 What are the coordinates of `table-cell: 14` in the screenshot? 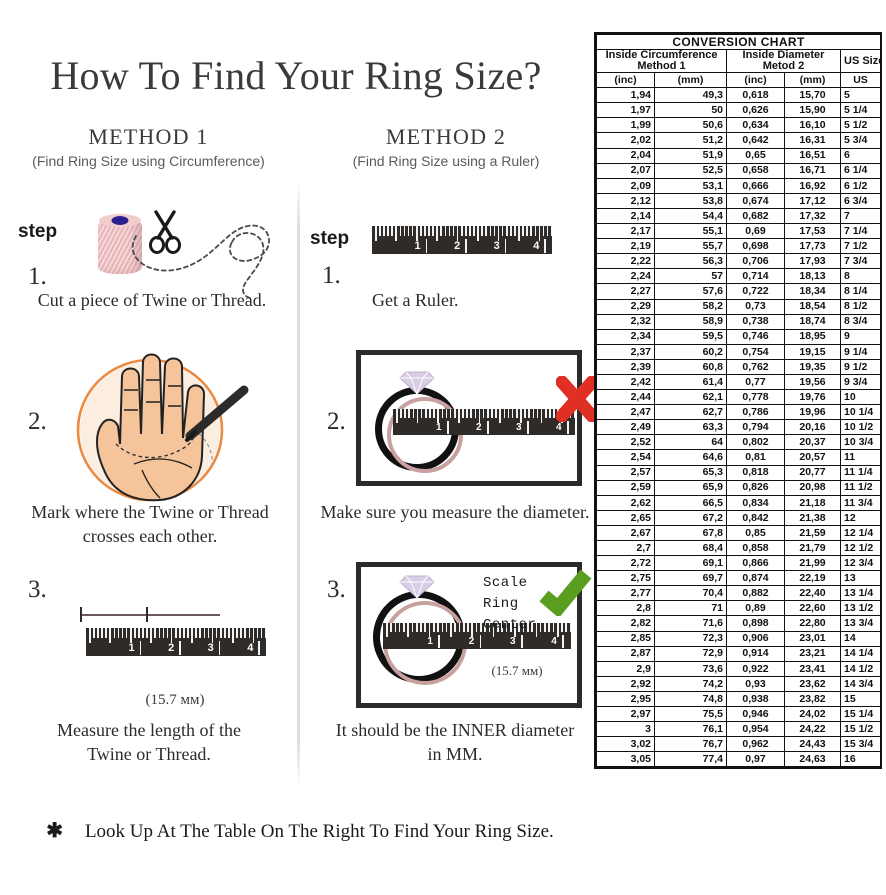 It's located at (860, 638).